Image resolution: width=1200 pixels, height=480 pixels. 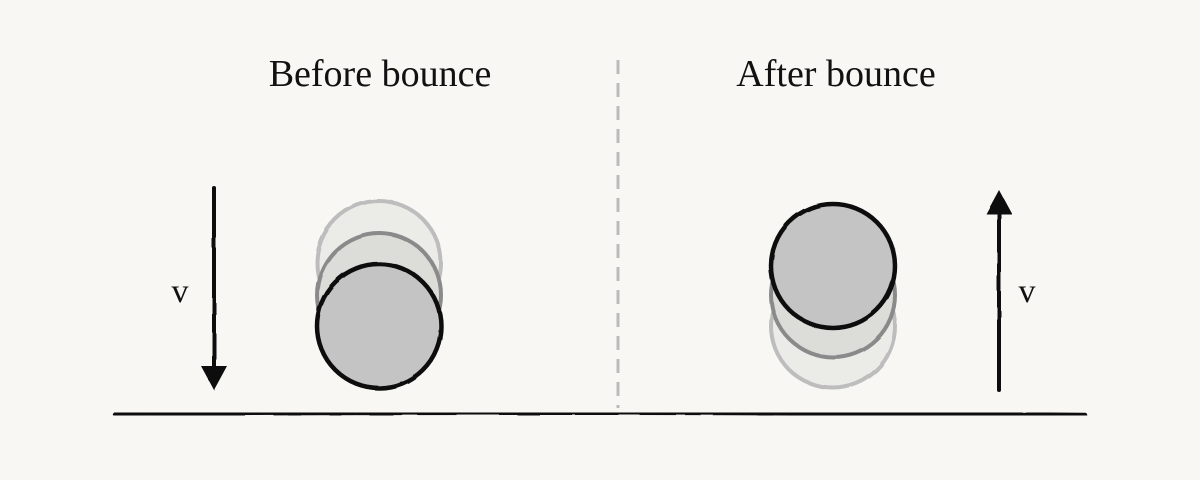 What do you see at coordinates (836, 74) in the screenshot?
I see `after-title: After bounce` at bounding box center [836, 74].